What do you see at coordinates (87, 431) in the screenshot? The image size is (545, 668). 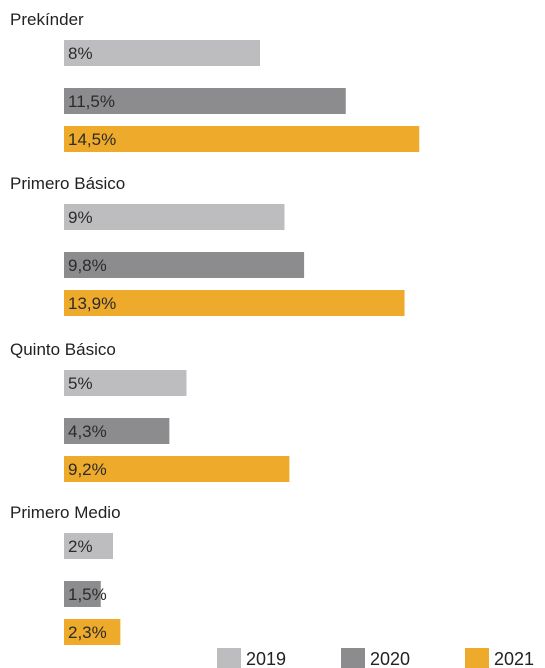 I see `bar-value-label: 4,3%` at bounding box center [87, 431].